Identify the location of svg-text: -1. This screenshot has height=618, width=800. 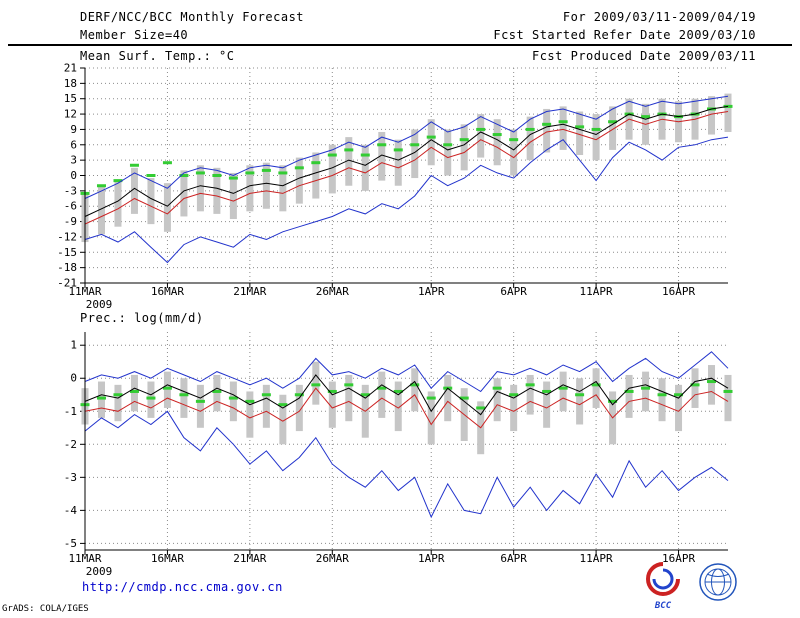
(70, 411).